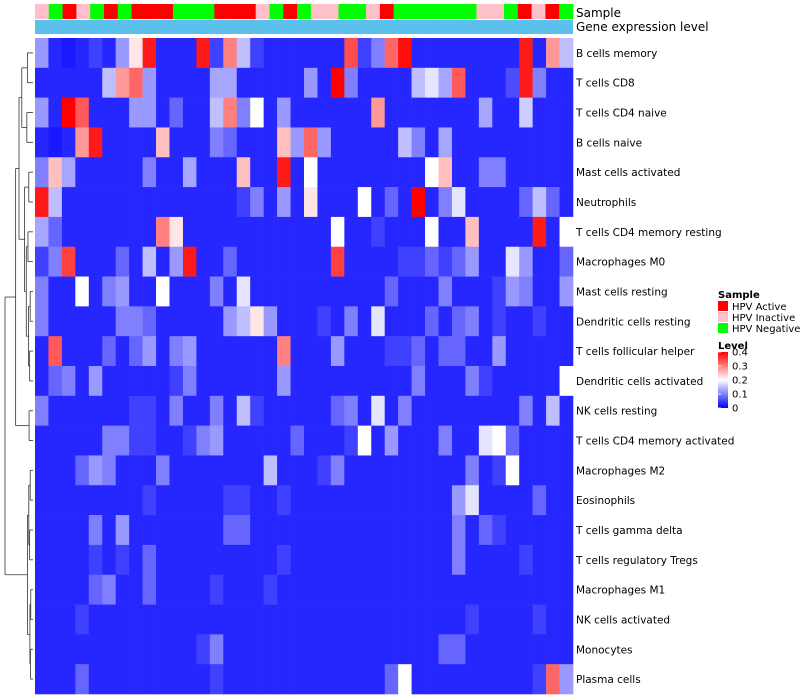 The image size is (800, 700). What do you see at coordinates (622, 293) in the screenshot?
I see `row-label: Mast cells resting` at bounding box center [622, 293].